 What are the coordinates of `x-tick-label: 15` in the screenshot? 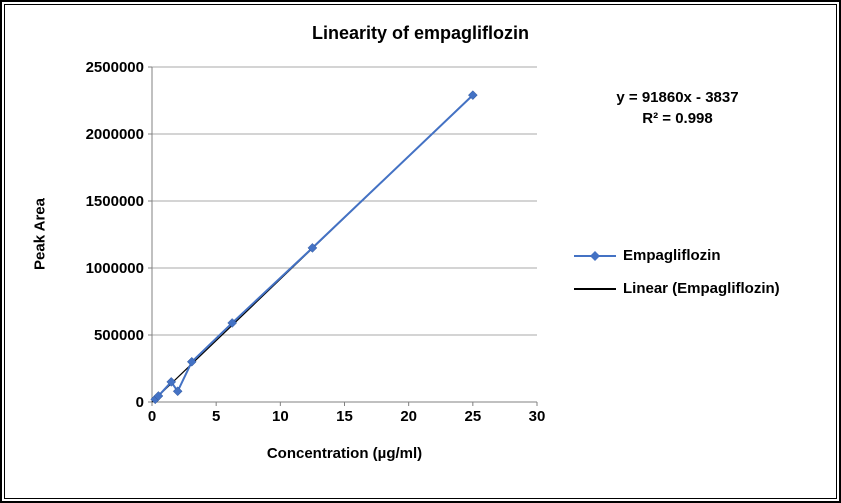 It's located at (344, 416).